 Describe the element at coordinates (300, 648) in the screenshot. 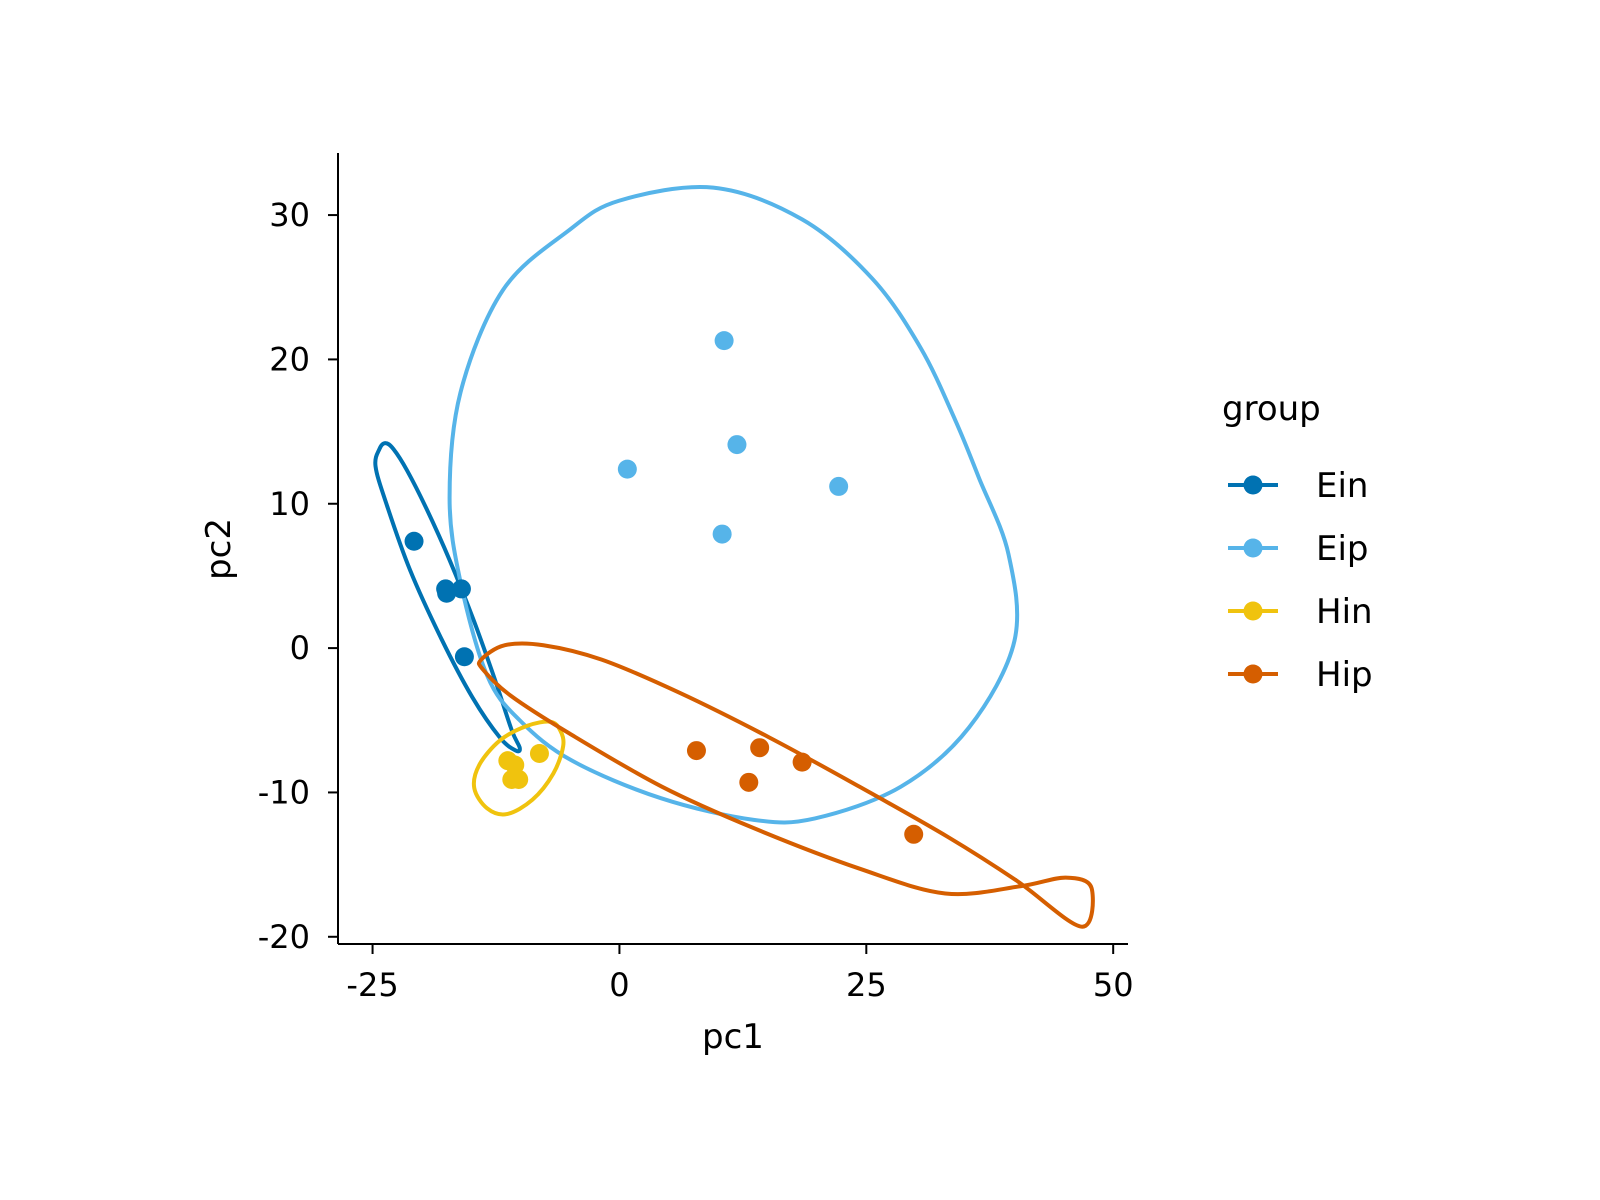

I see `y-tick-label: 0` at that location.